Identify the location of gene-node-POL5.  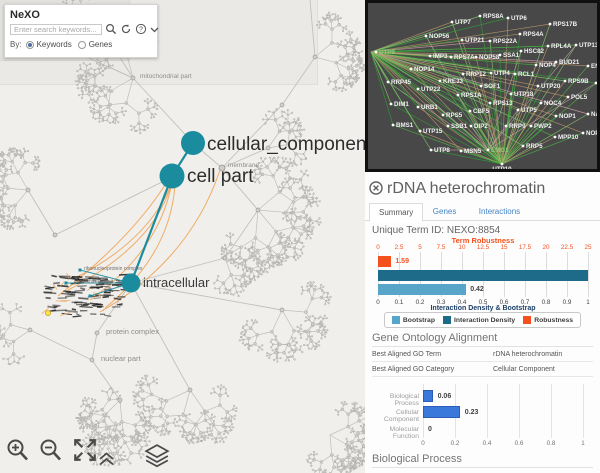
(568, 97).